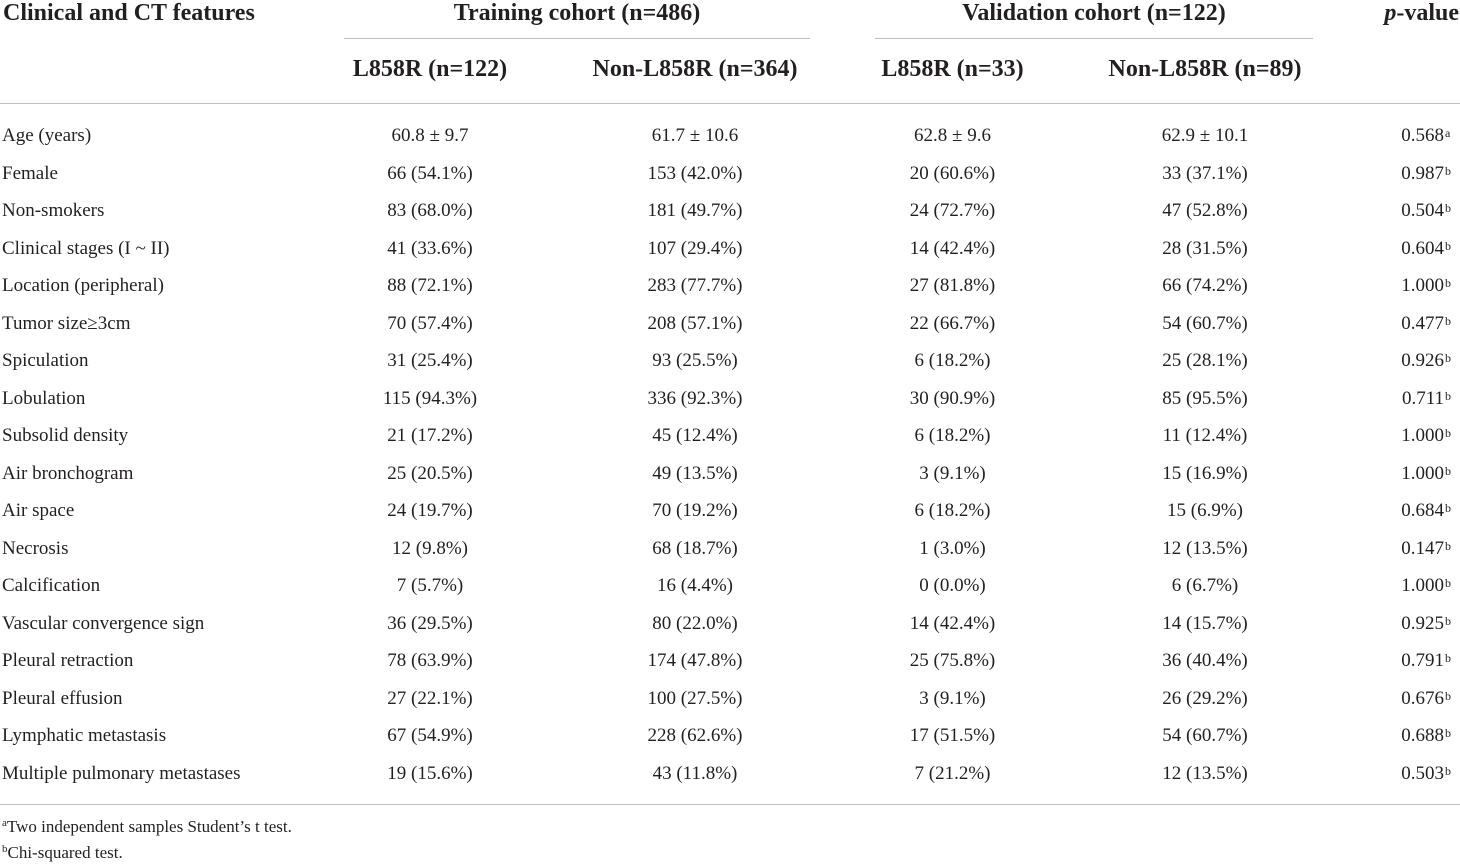 This screenshot has height=865, width=1460. Describe the element at coordinates (430, 69) in the screenshot. I see `header-training-l858r: L858R (n=122)` at that location.